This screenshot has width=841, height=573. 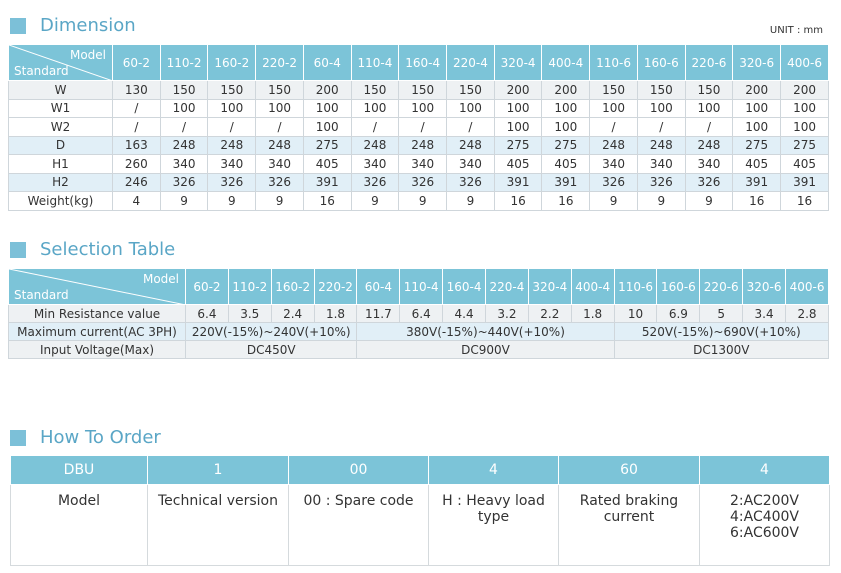 I want to click on model-label: Model, so click(x=160, y=279).